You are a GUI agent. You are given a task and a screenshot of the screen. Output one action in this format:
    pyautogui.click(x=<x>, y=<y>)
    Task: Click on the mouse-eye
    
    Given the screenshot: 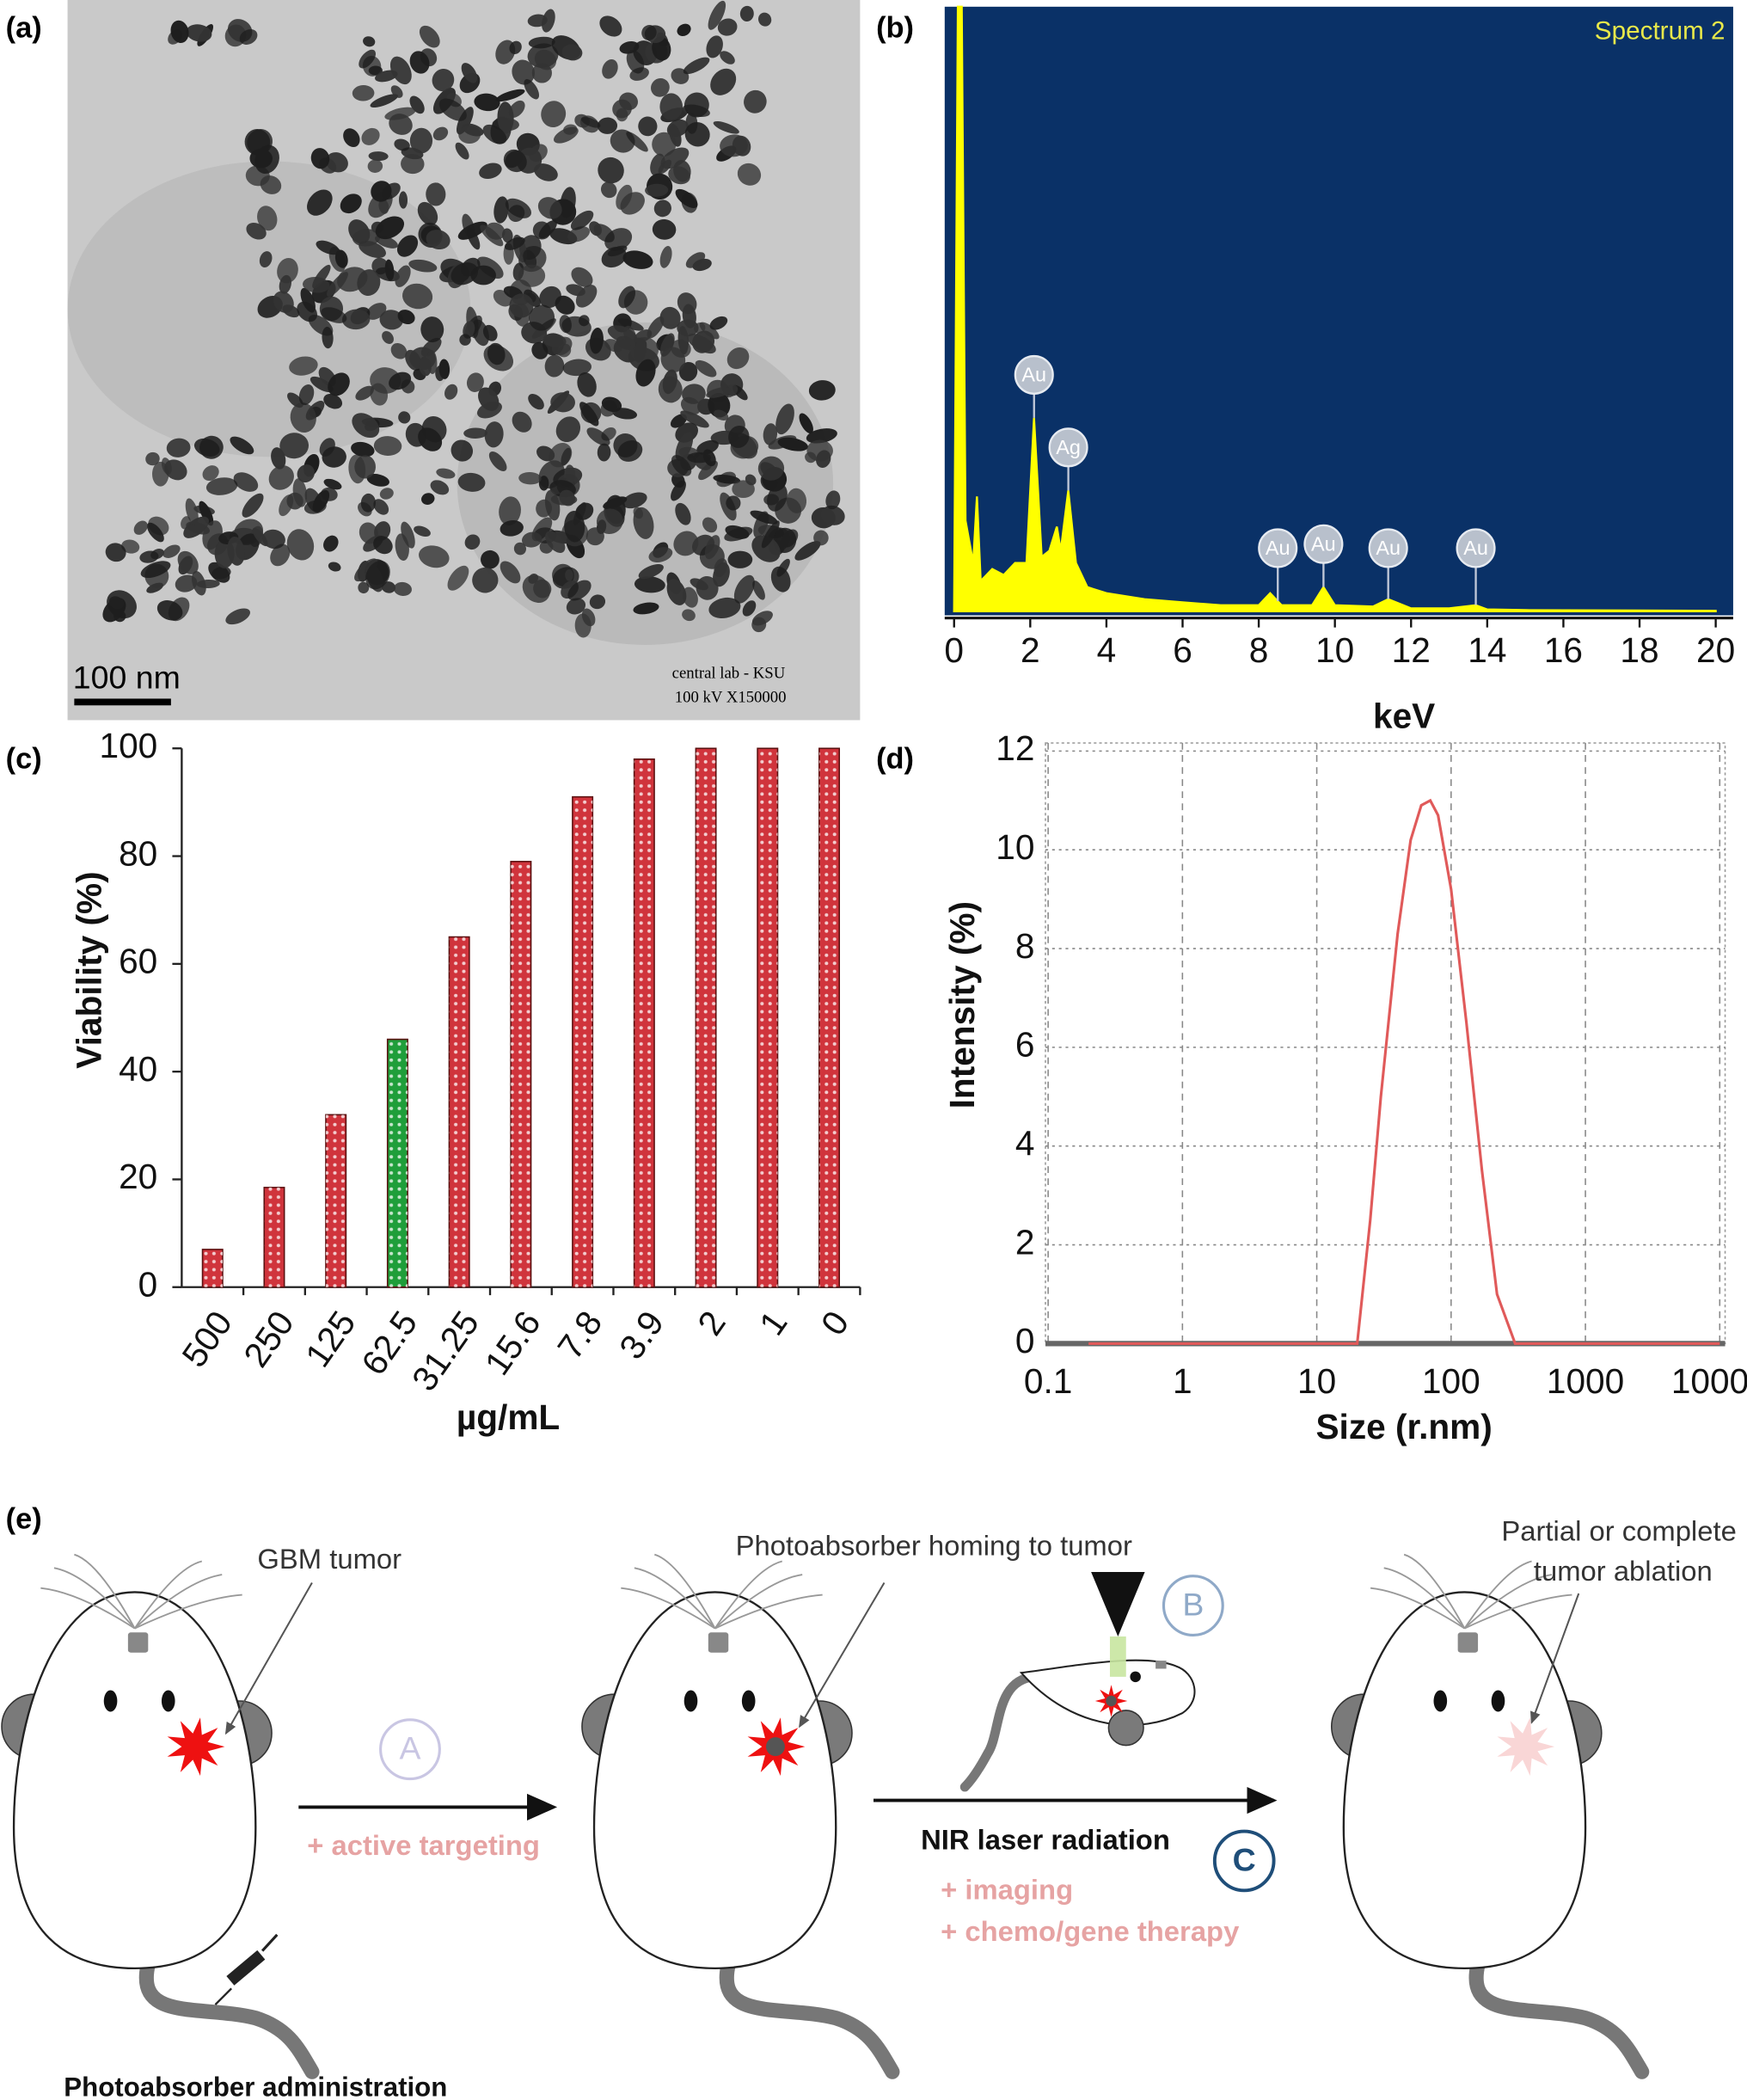 What is the action you would take?
    pyautogui.click(x=1136, y=1677)
    